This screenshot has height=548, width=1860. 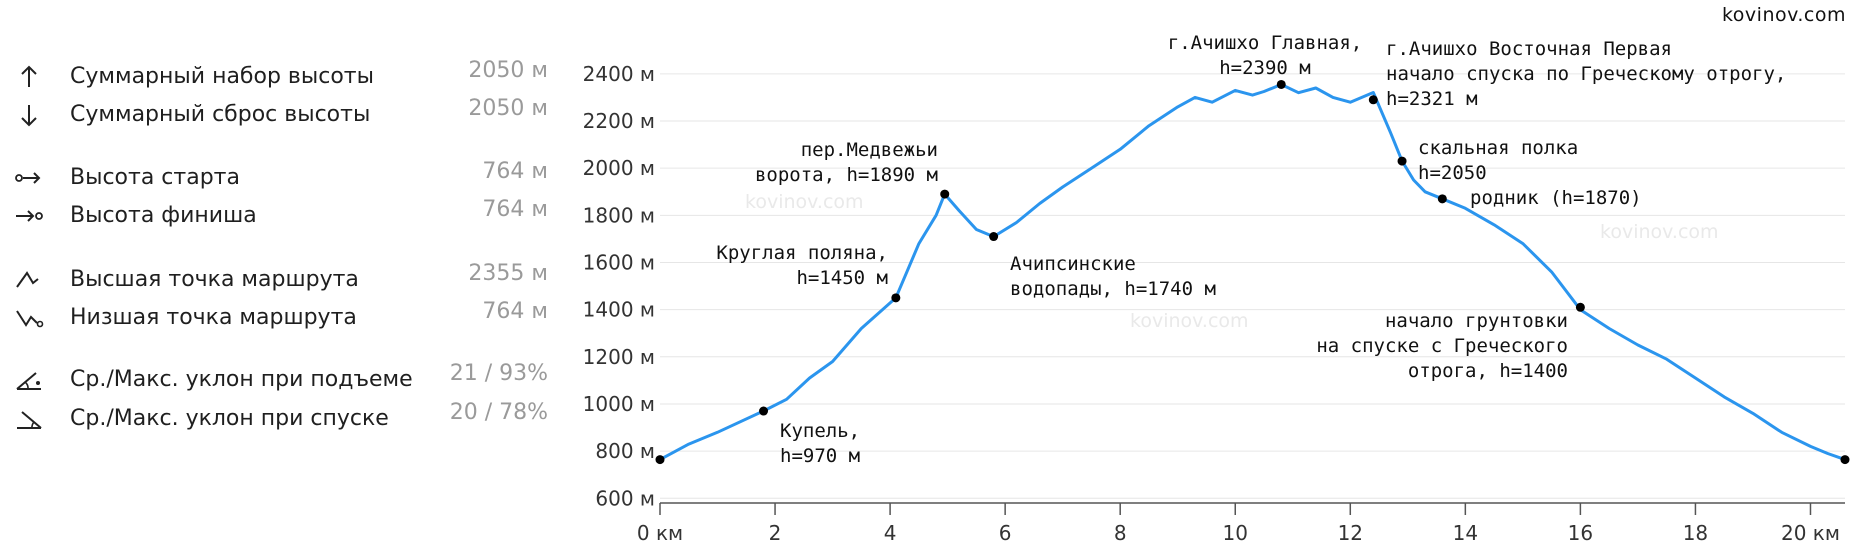 I want to click on waypoint-label: водопады, h=1740 м, so click(x=1113, y=289).